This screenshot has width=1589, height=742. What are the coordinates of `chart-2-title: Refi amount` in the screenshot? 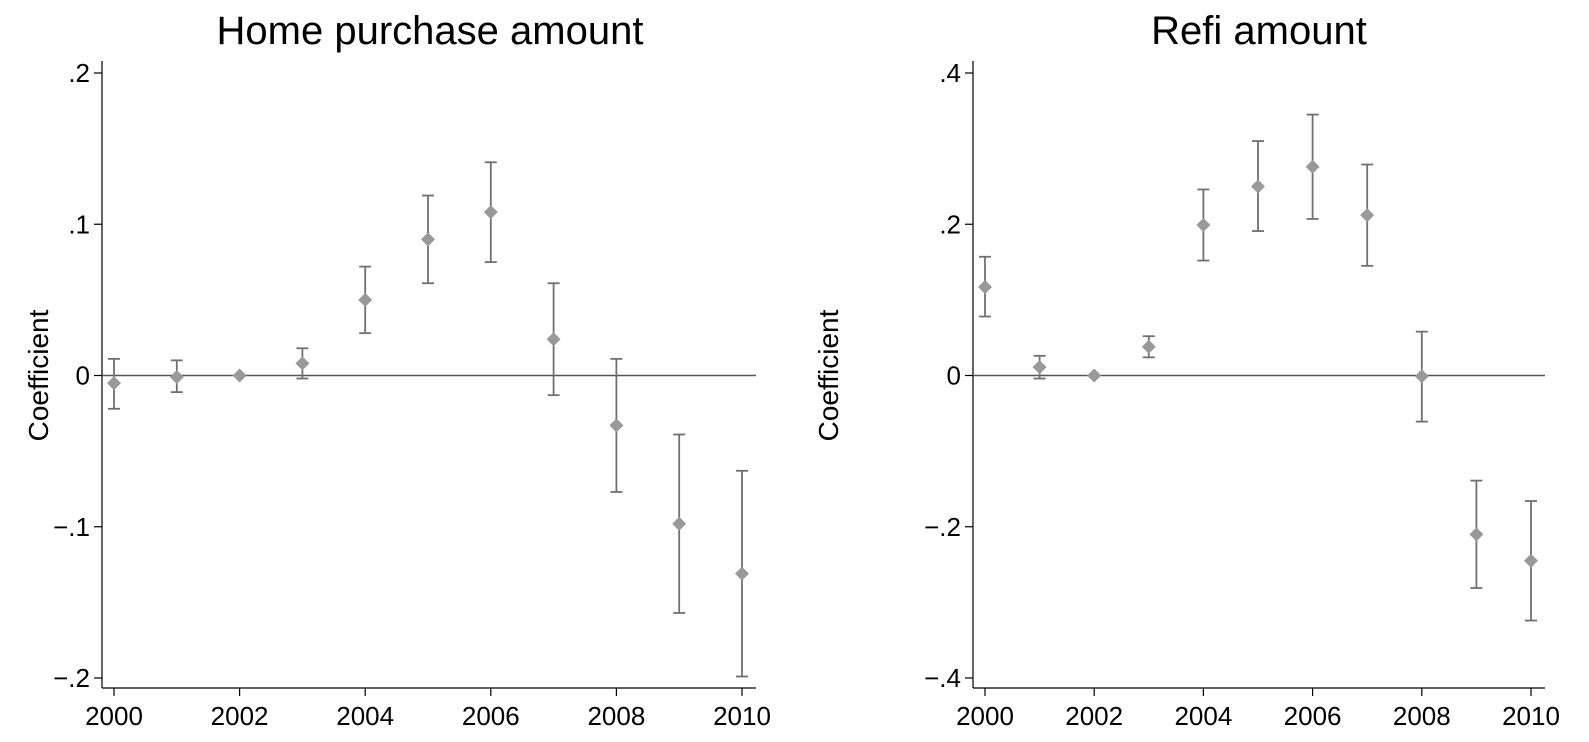 It's located at (1259, 31).